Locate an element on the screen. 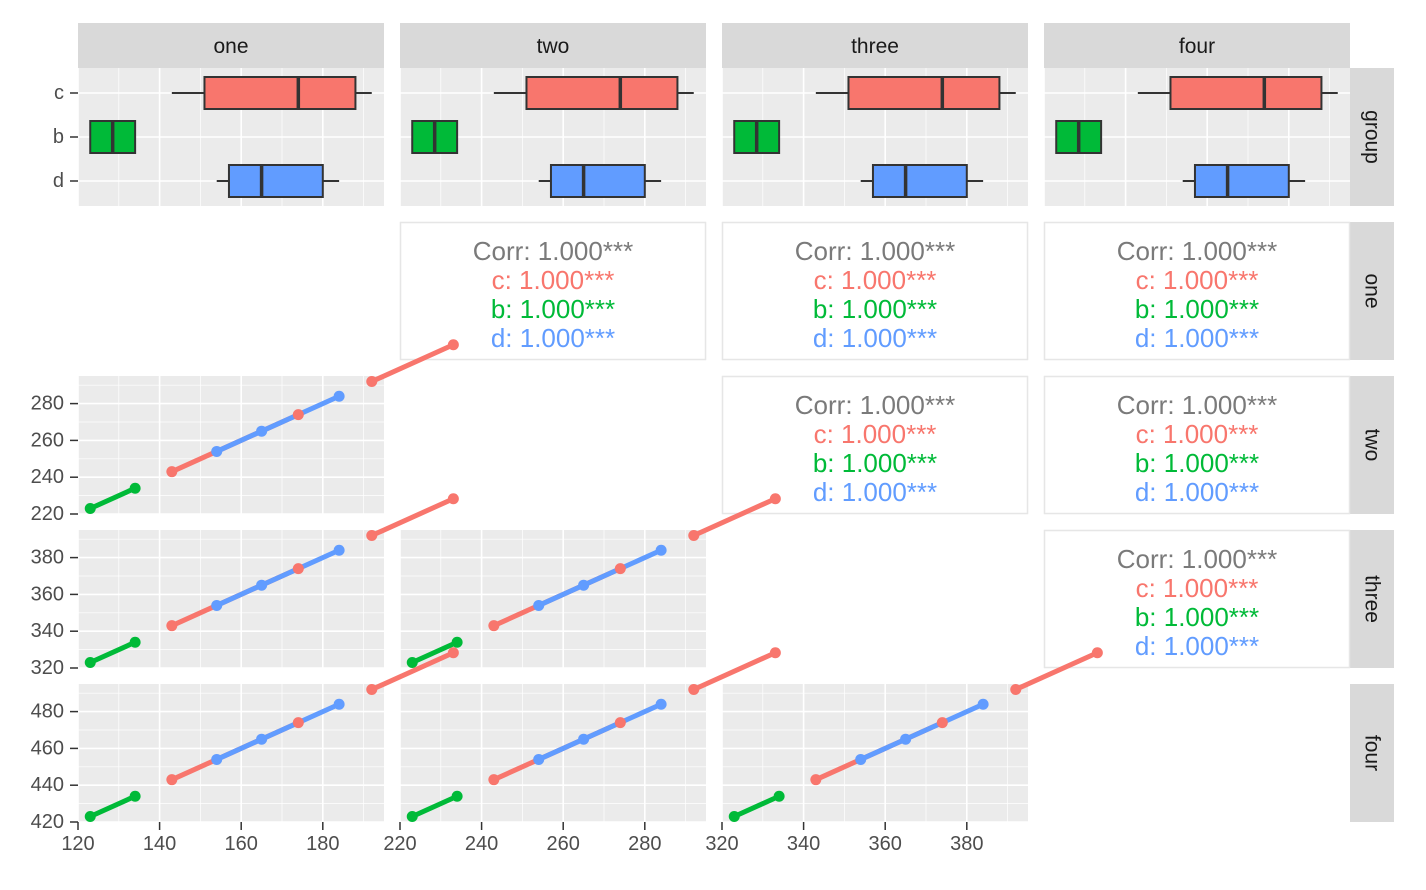 The width and height of the screenshot is (1426, 890). scatter-panel-four-three is located at coordinates (912, 735).